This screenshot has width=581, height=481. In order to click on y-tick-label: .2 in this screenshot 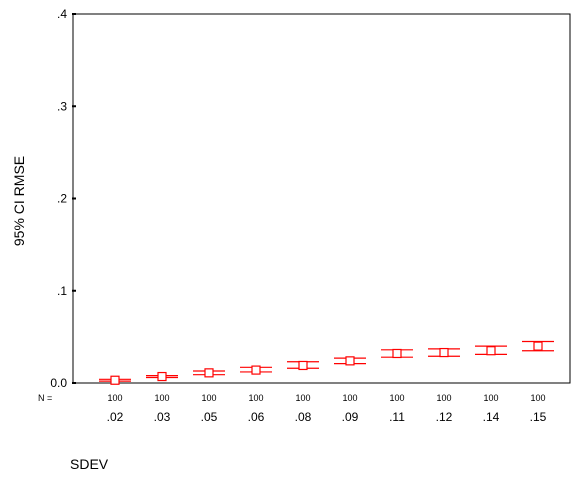, I will do `click(62, 199)`.